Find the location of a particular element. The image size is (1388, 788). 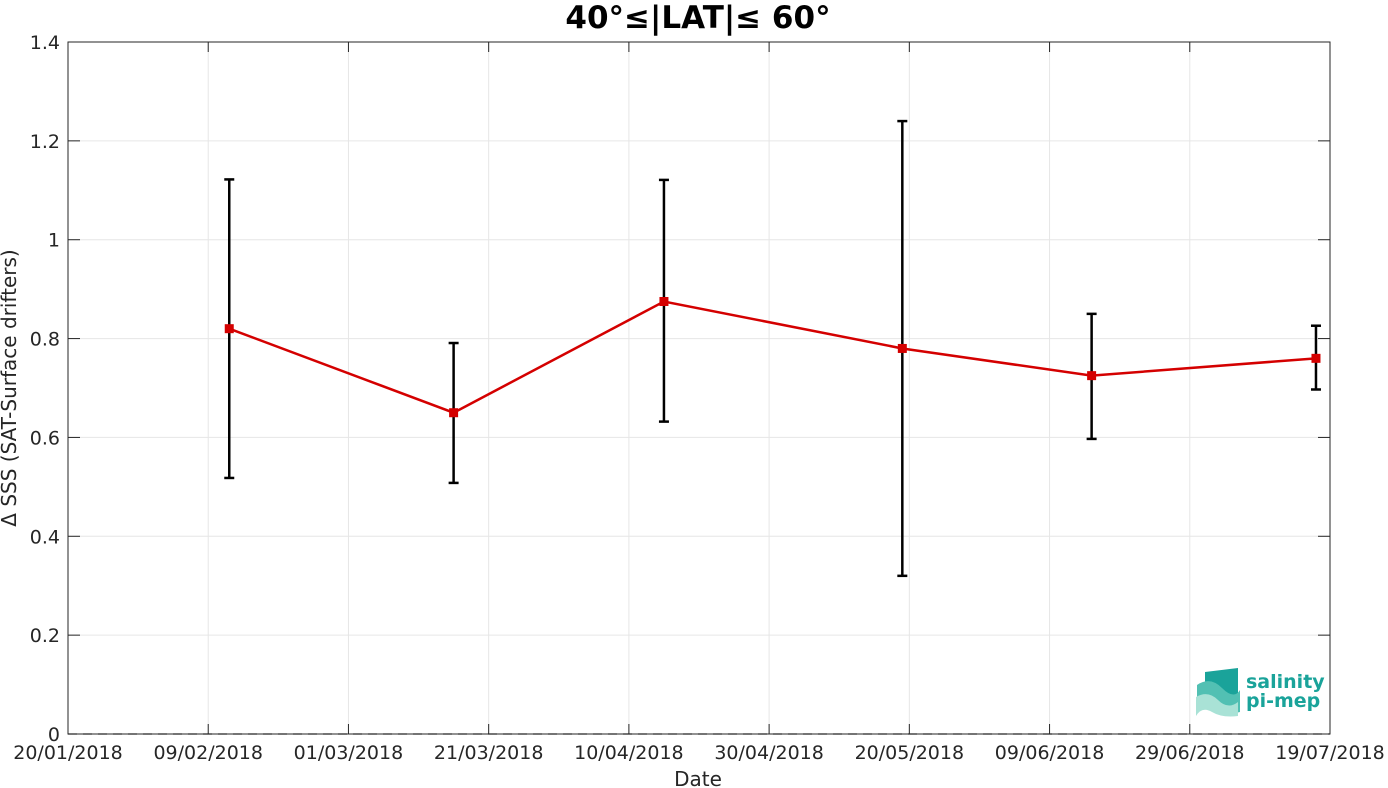

y-tick-label: 0.2 is located at coordinates (45, 636).